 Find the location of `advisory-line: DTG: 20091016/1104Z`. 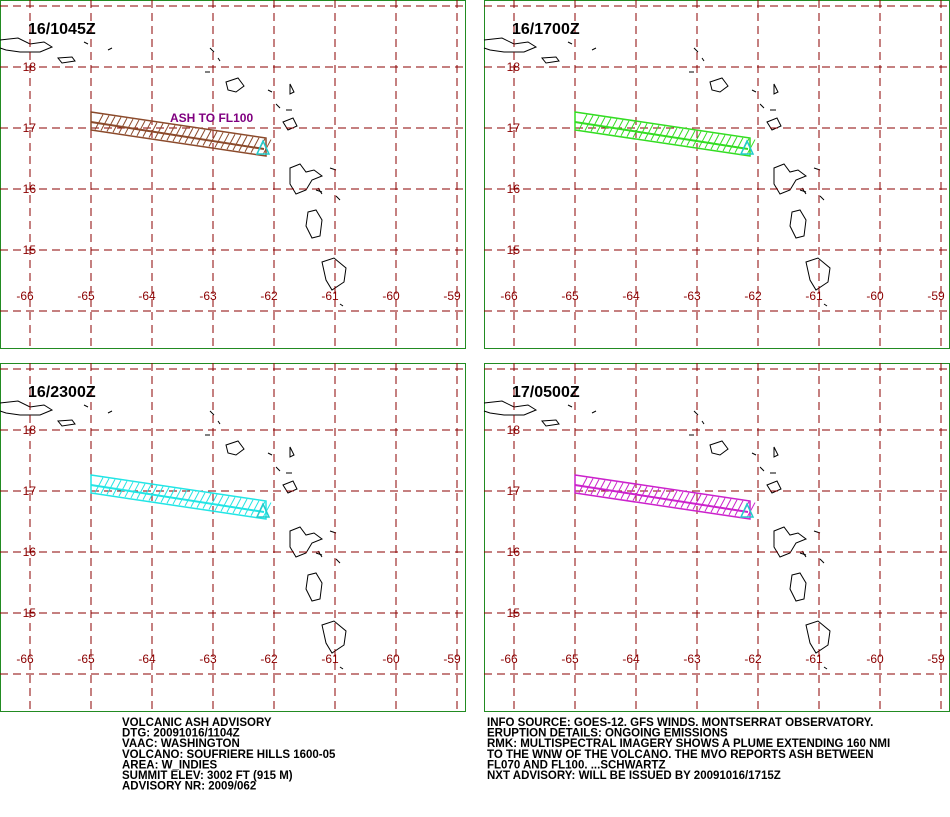

advisory-line: DTG: 20091016/1104Z is located at coordinates (181, 734).